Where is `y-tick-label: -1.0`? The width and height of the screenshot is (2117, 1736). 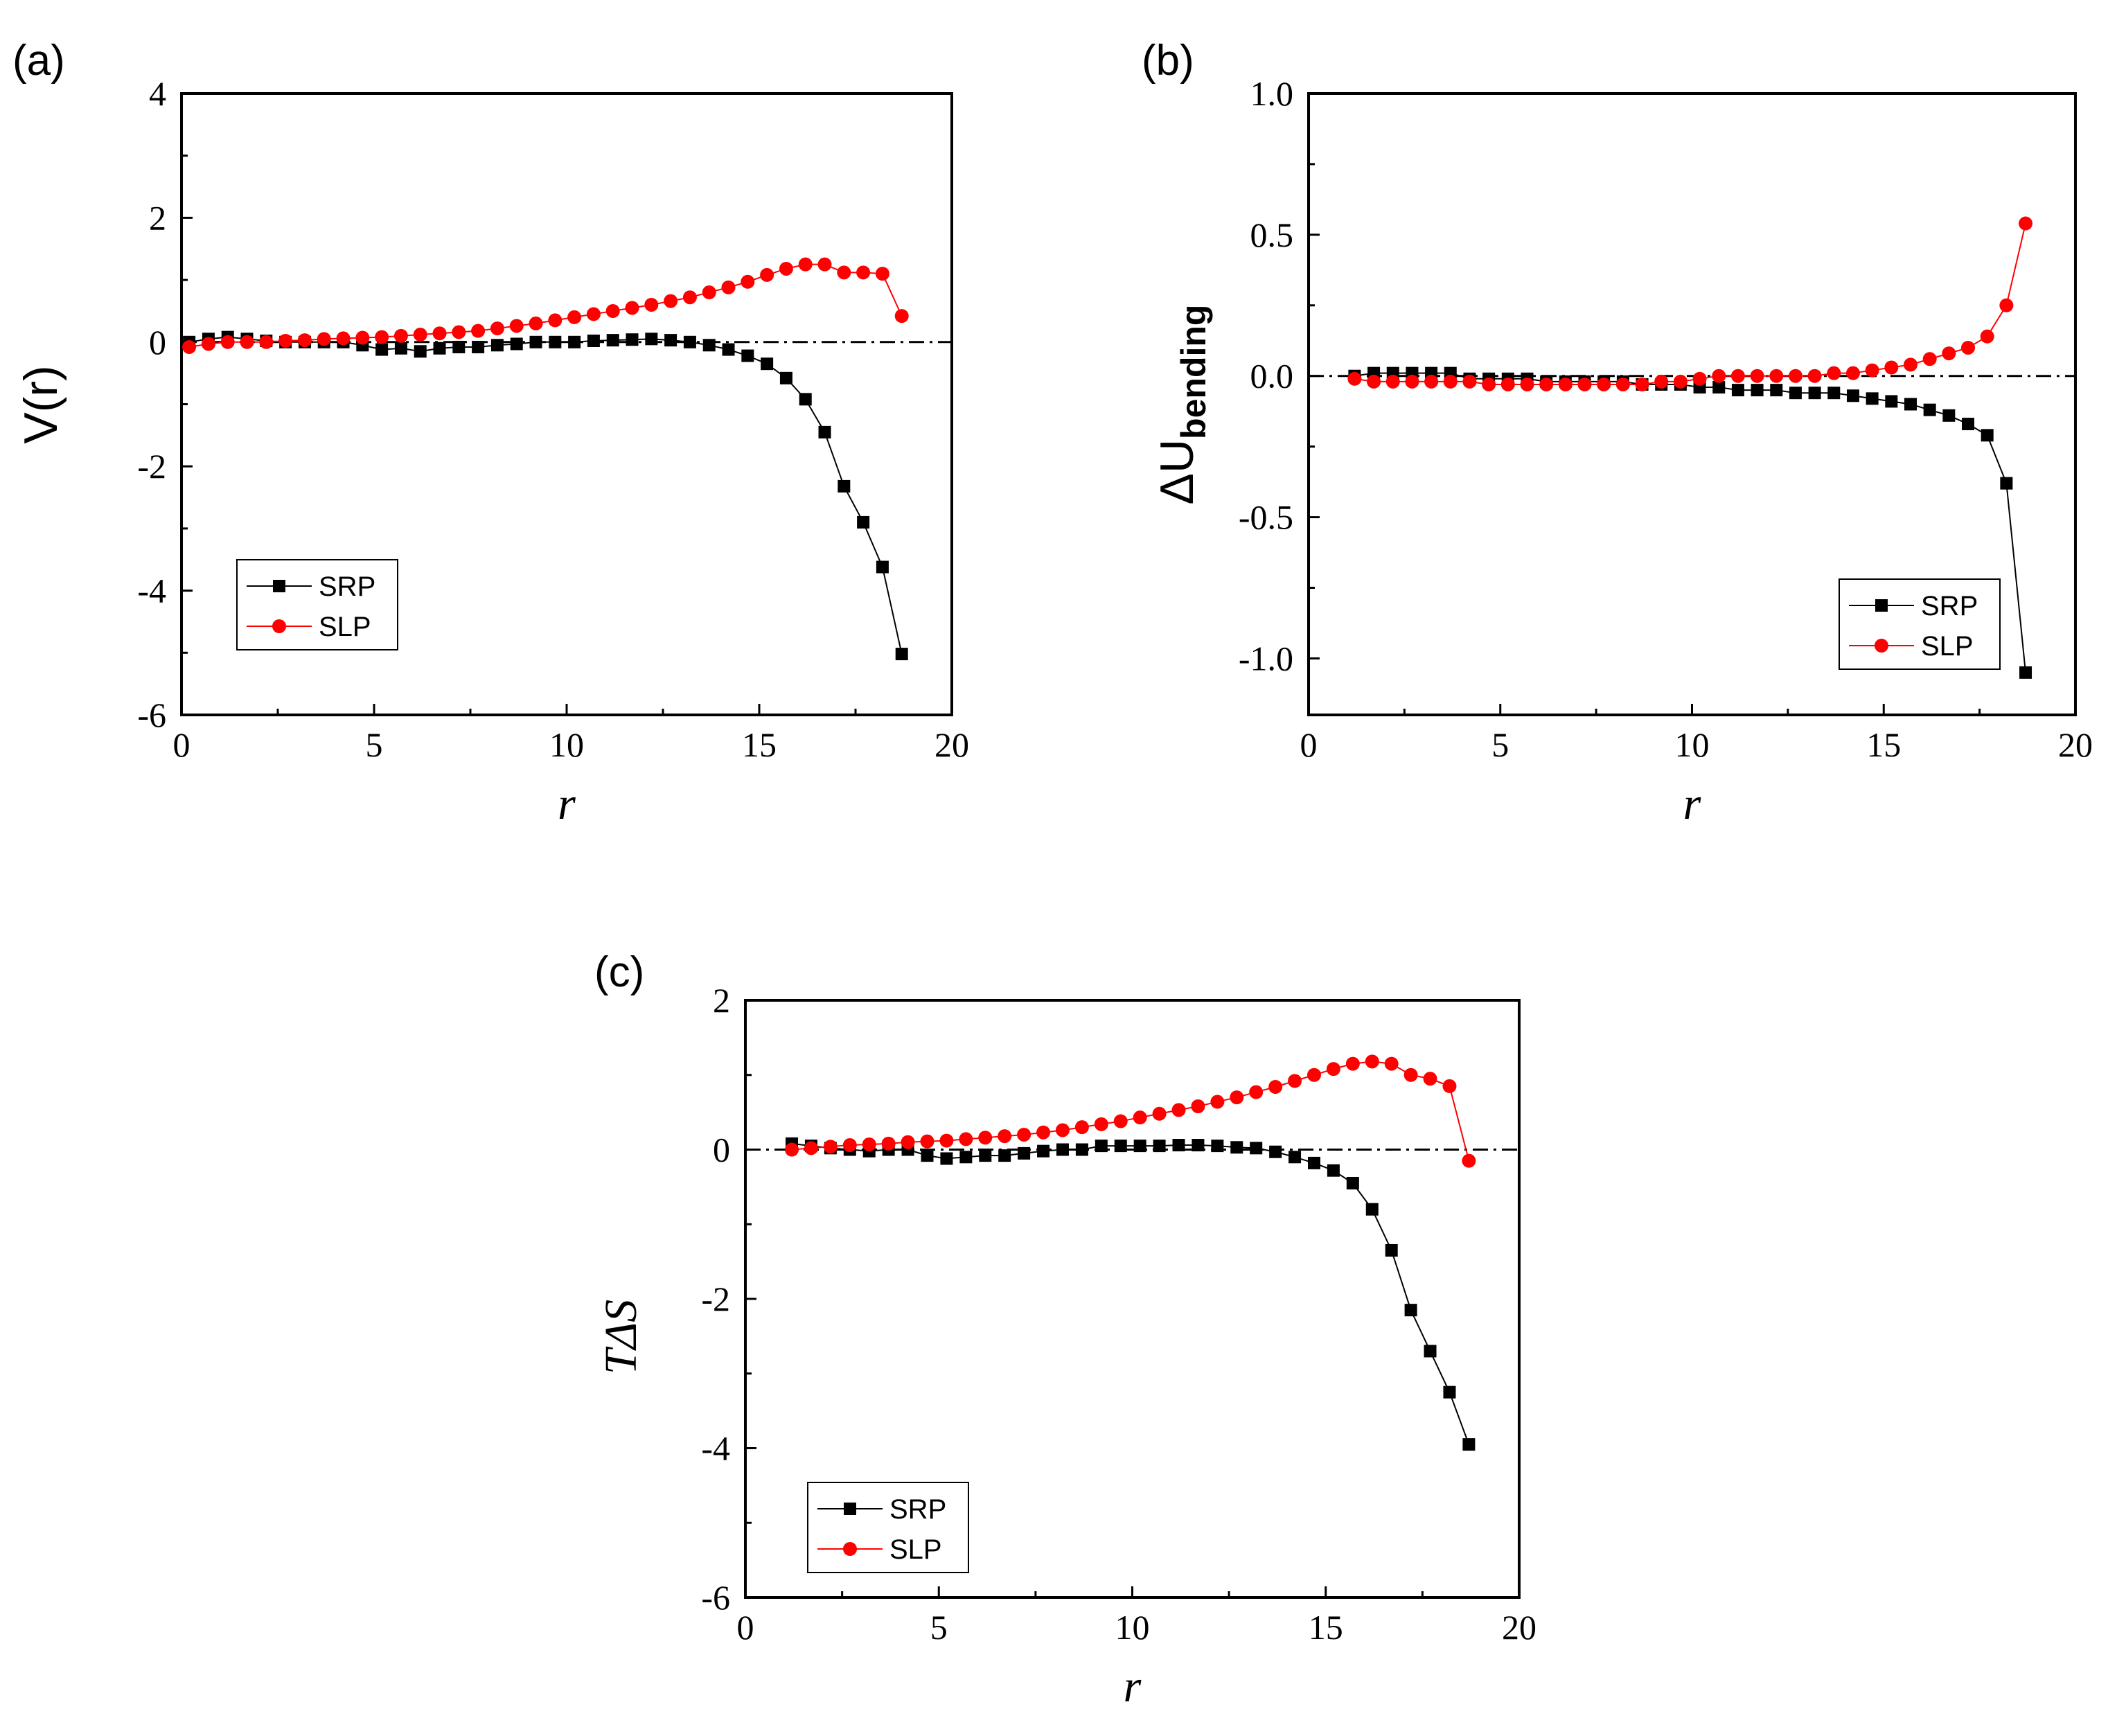 y-tick-label: -1.0 is located at coordinates (1266, 658).